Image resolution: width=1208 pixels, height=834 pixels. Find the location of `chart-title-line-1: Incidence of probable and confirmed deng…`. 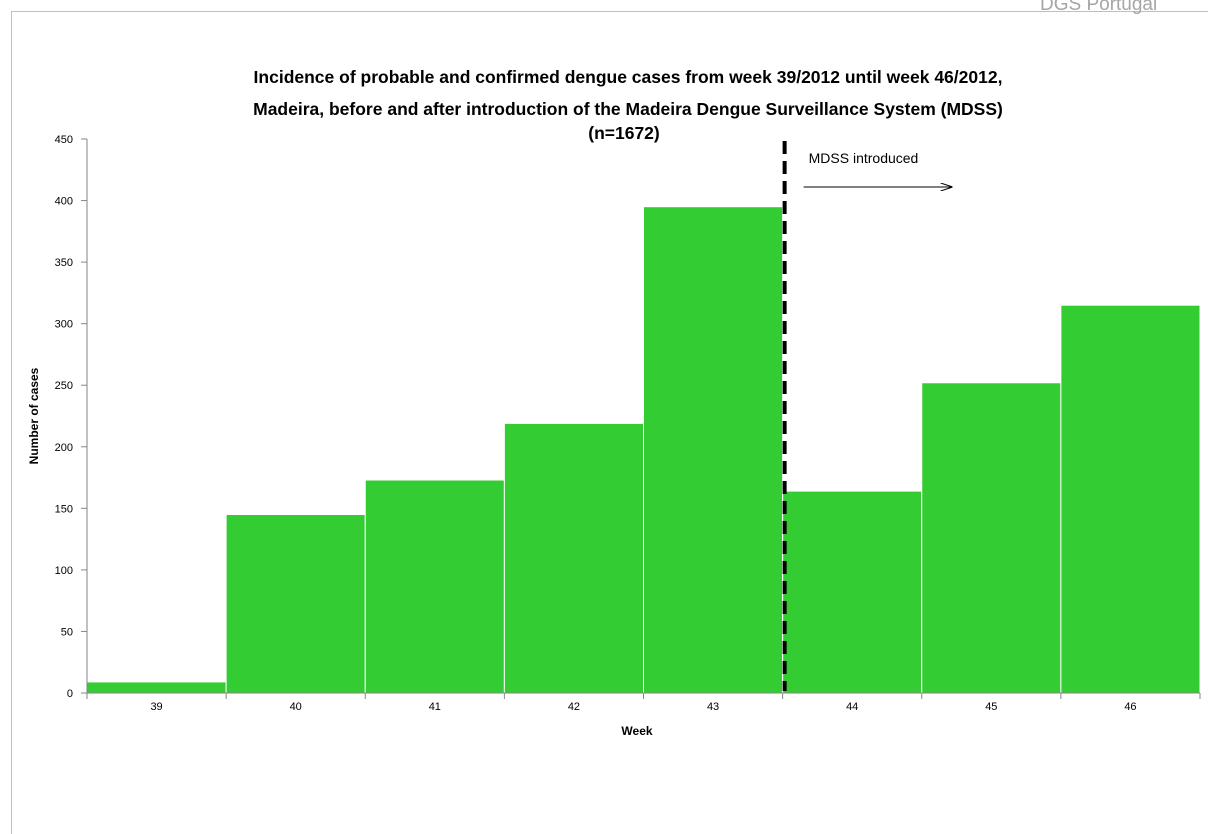

chart-title-line-1: Incidence of probable and confirmed deng… is located at coordinates (628, 77).